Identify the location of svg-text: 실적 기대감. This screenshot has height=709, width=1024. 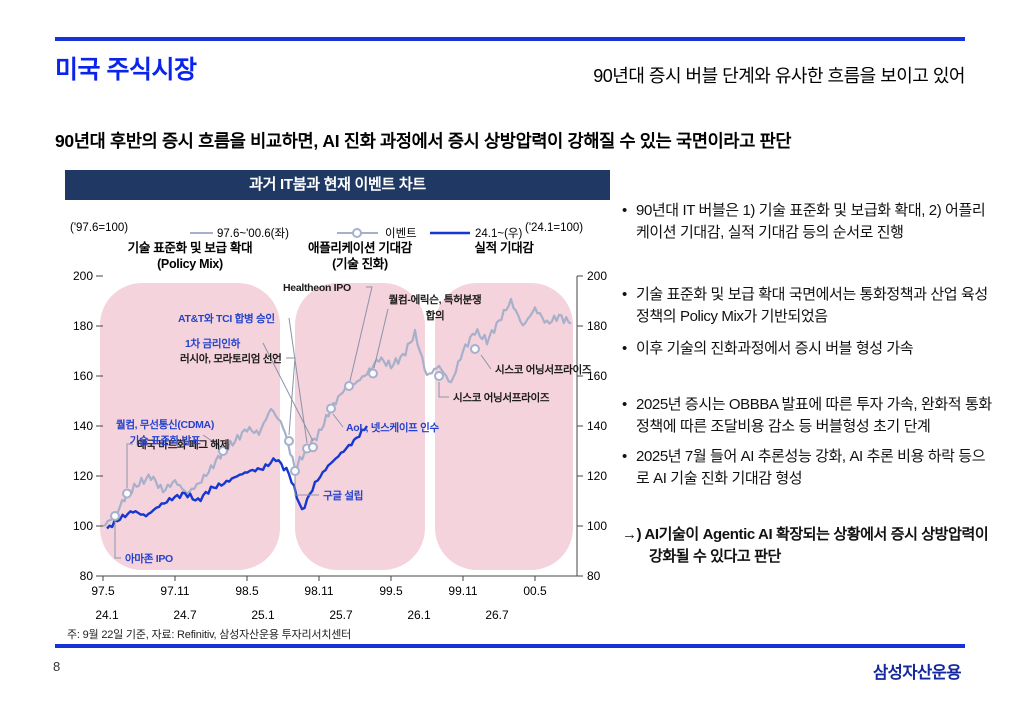
(504, 247).